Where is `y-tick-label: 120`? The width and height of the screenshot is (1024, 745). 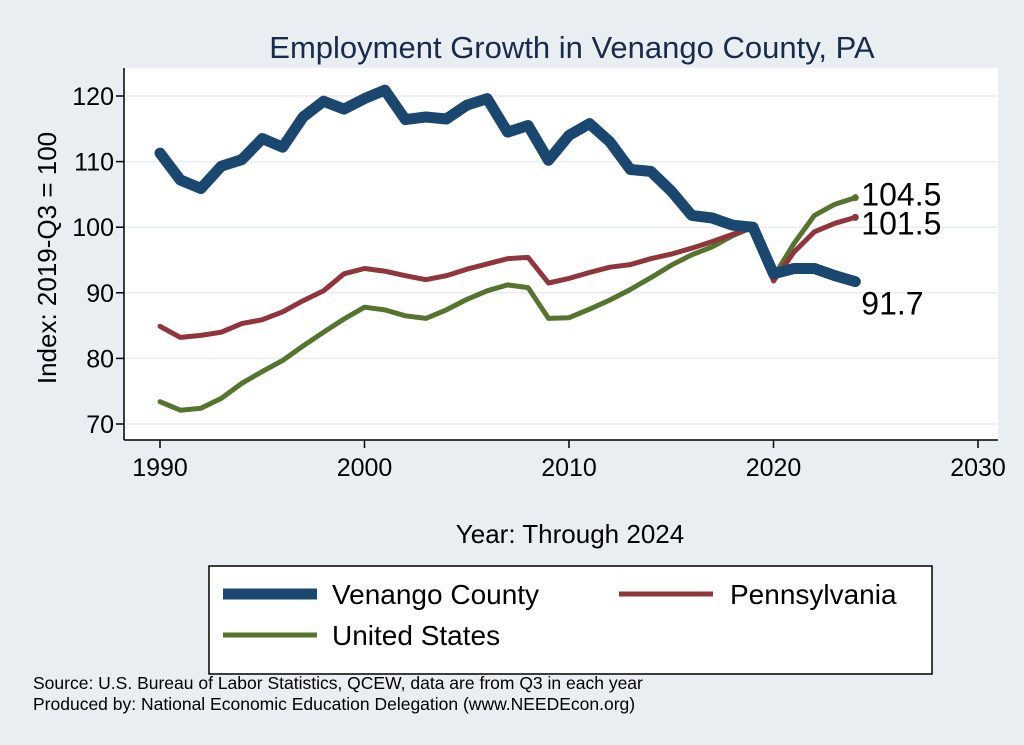
y-tick-label: 120 is located at coordinates (93, 97).